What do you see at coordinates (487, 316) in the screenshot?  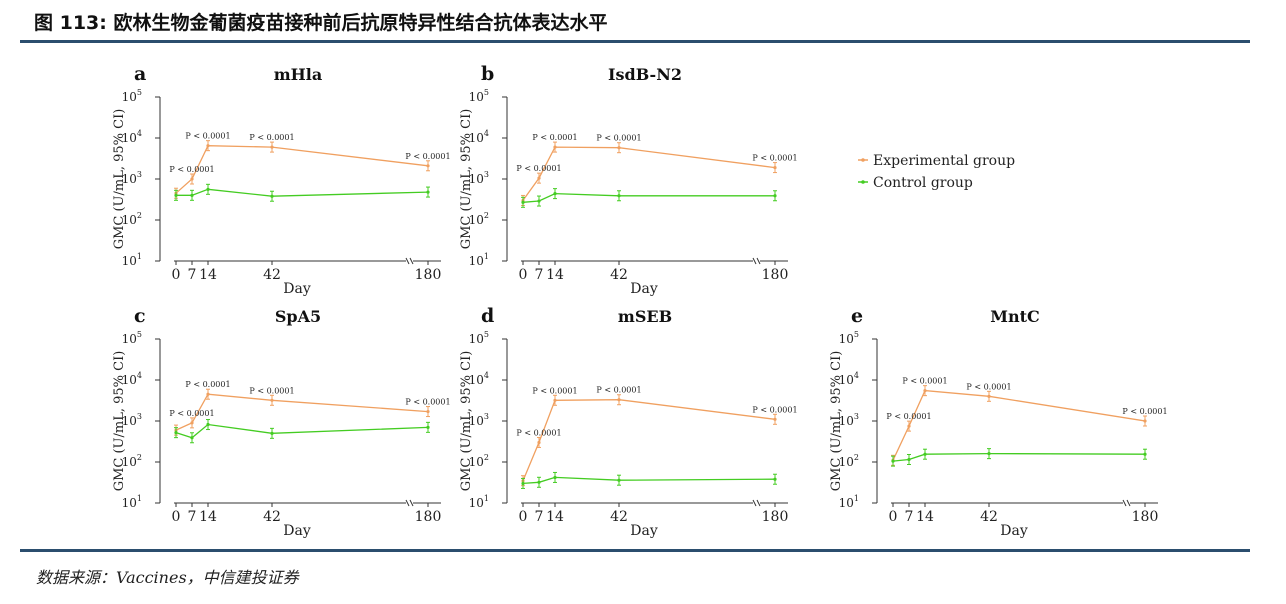 I see `panel-letter: d` at bounding box center [487, 316].